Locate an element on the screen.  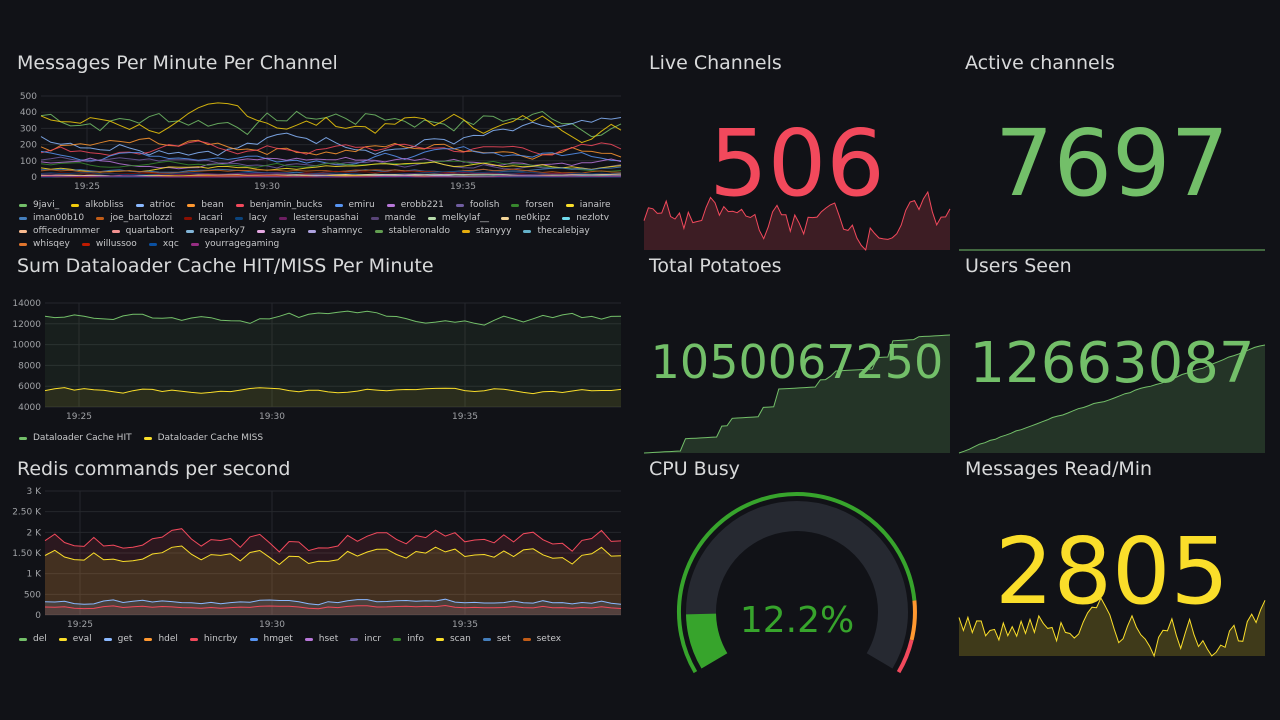
legend-item: lacari is located at coordinates (203, 218).